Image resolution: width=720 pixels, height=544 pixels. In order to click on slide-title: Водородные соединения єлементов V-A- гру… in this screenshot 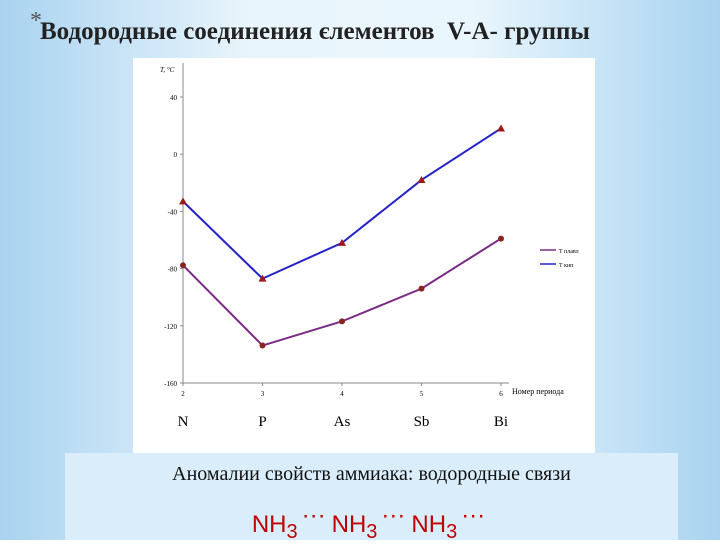, I will do `click(315, 31)`.